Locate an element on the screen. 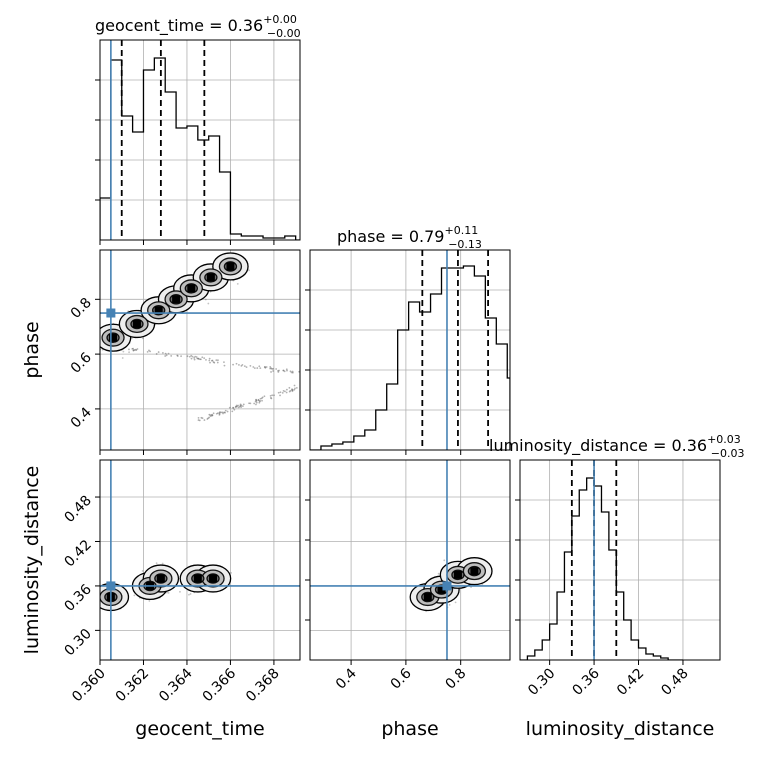 Image resolution: width=760 pixels, height=760 pixels. density-layer is located at coordinates (200, 337).